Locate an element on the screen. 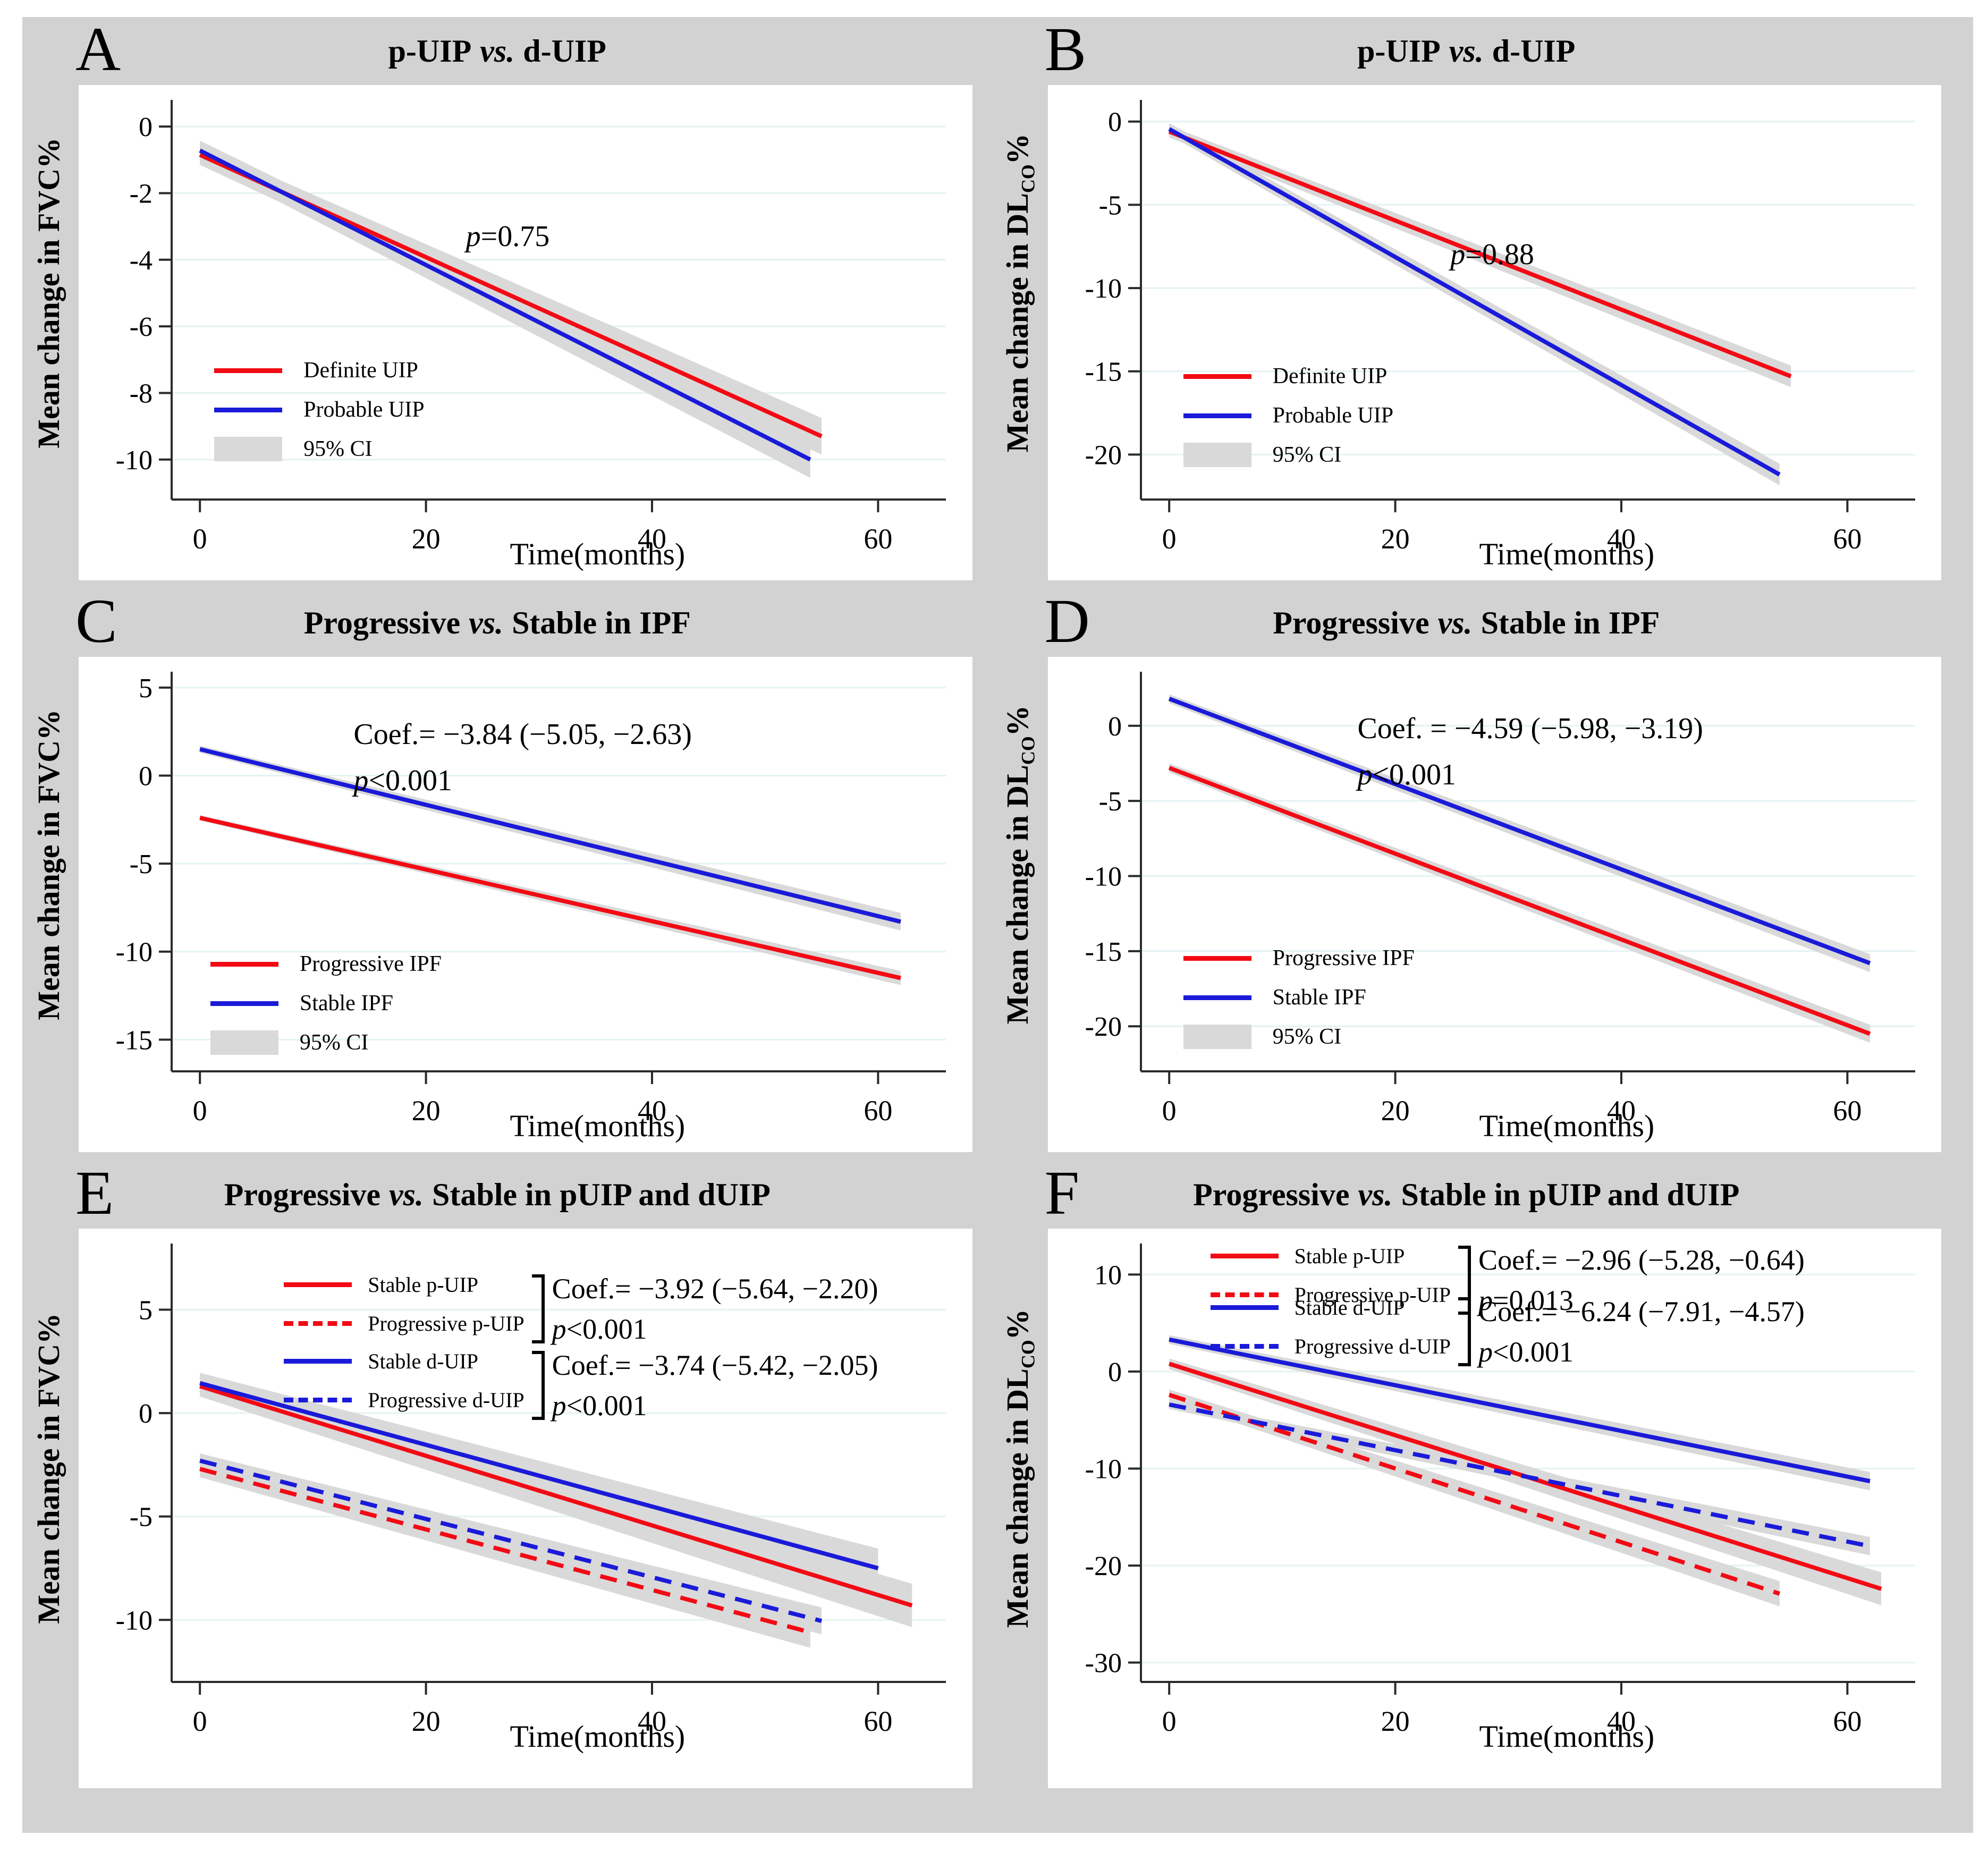 This screenshot has height=1852, width=1988. y-tick-label: -30 is located at coordinates (1103, 1663).